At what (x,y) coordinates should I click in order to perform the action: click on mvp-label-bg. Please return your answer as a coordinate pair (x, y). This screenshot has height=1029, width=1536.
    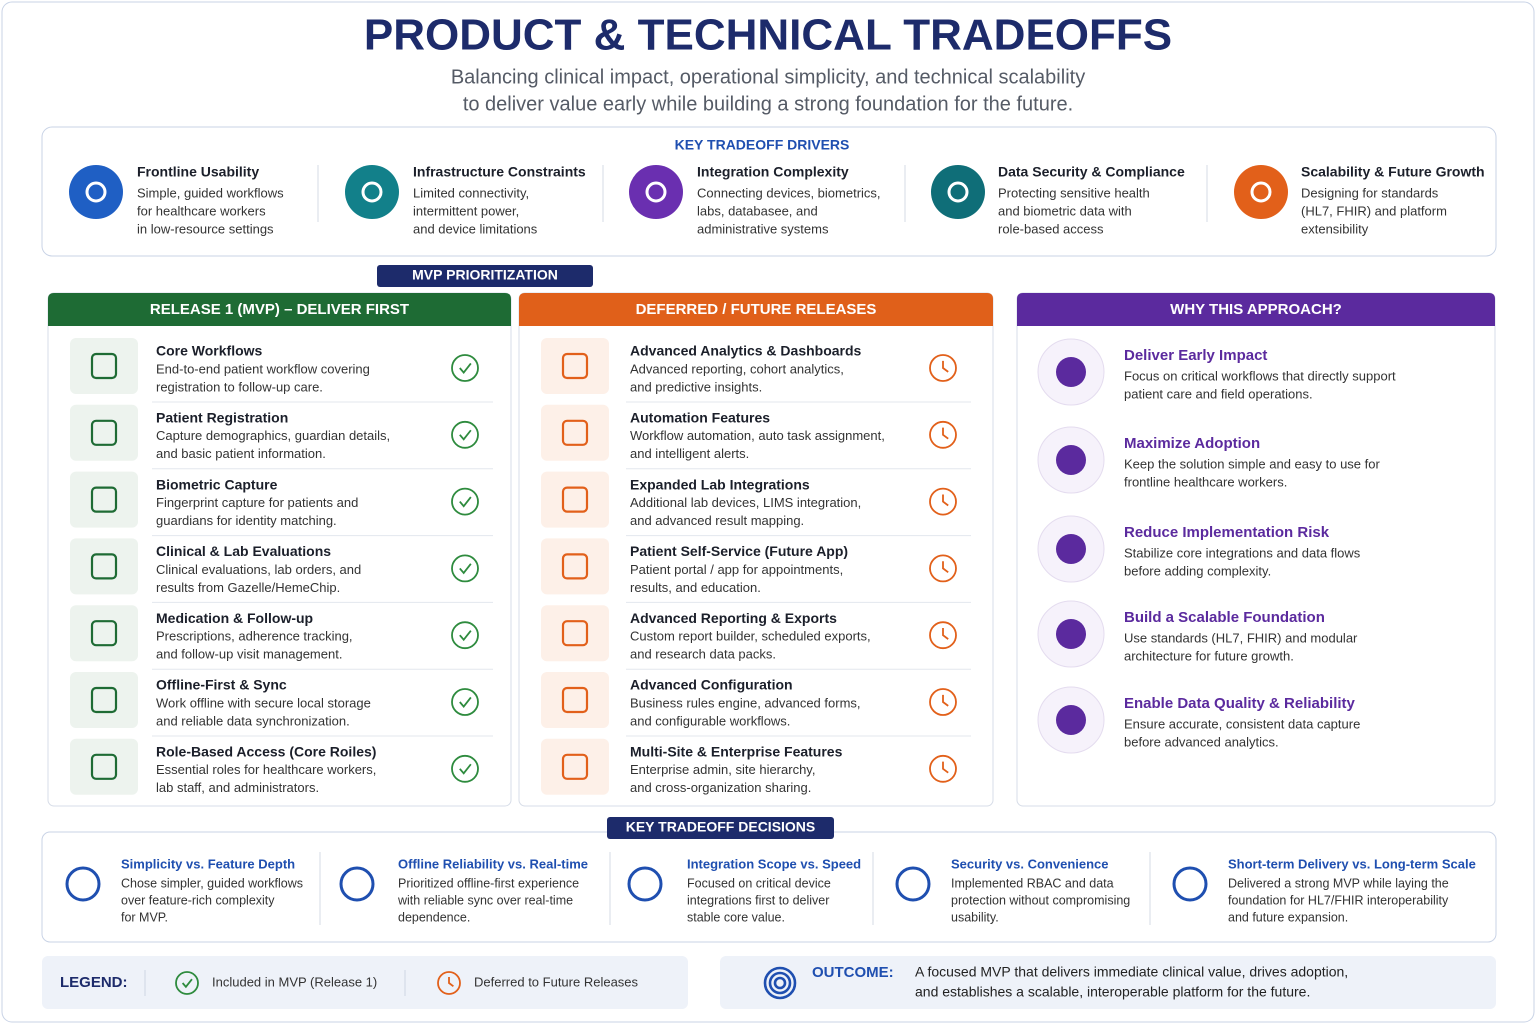
    Looking at the image, I should click on (485, 276).